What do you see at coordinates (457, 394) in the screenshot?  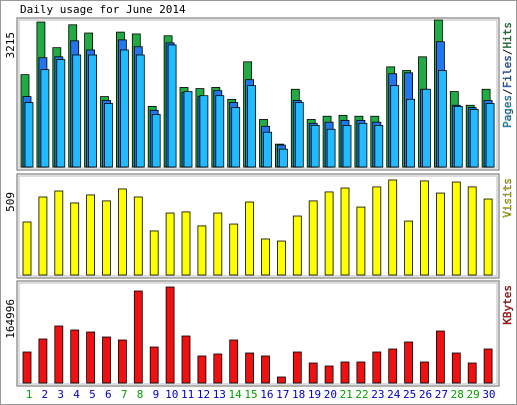 I see `x-tick-label: 28` at bounding box center [457, 394].